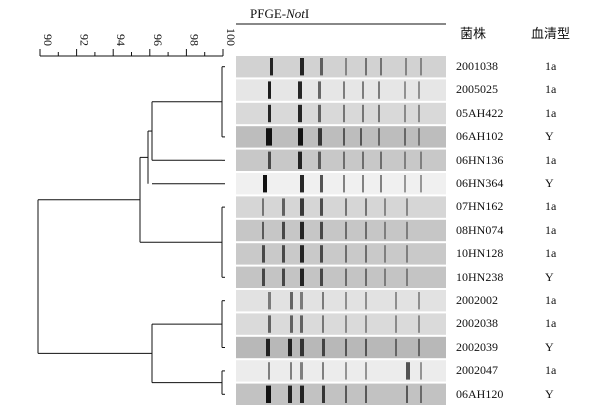 The height and width of the screenshot is (412, 595). What do you see at coordinates (158, 40) in the screenshot?
I see `scale-tick-label: 96` at bounding box center [158, 40].